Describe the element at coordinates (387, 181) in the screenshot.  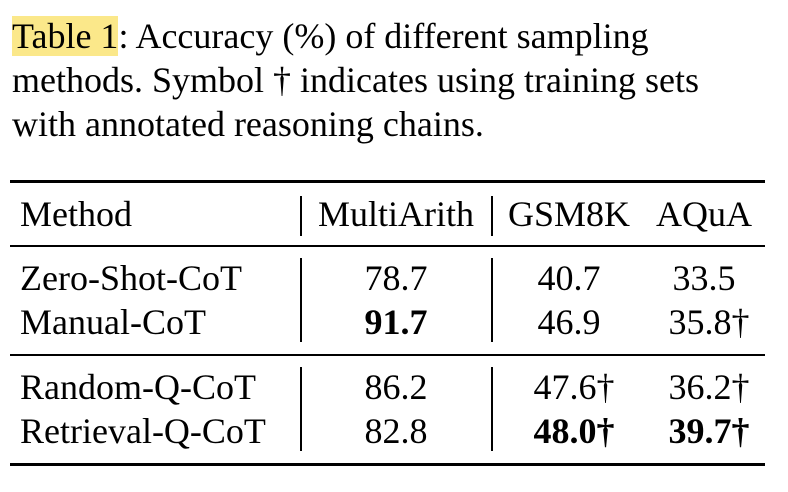
I see `table-top-rule` at that location.